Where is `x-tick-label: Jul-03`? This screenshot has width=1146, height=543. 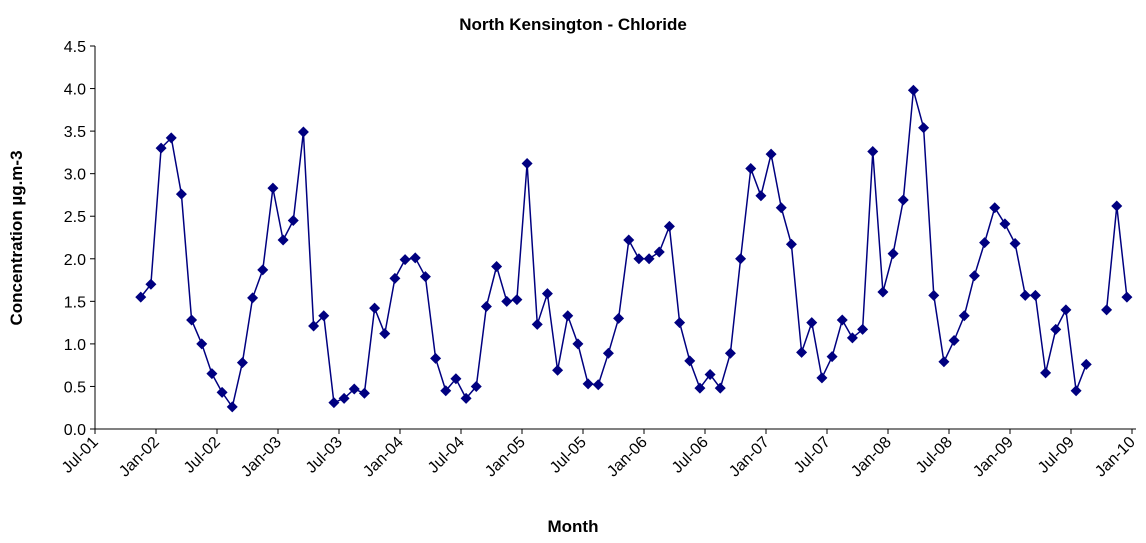 x-tick-label: Jul-03 is located at coordinates (324, 455).